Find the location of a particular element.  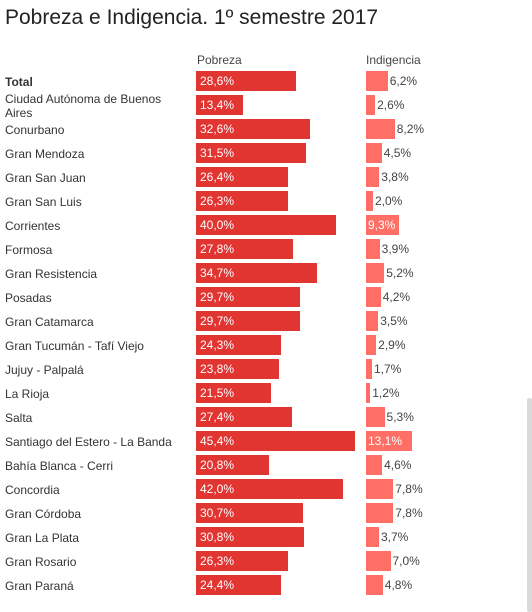

indigencia-column-header: Indigencia is located at coordinates (393, 60).